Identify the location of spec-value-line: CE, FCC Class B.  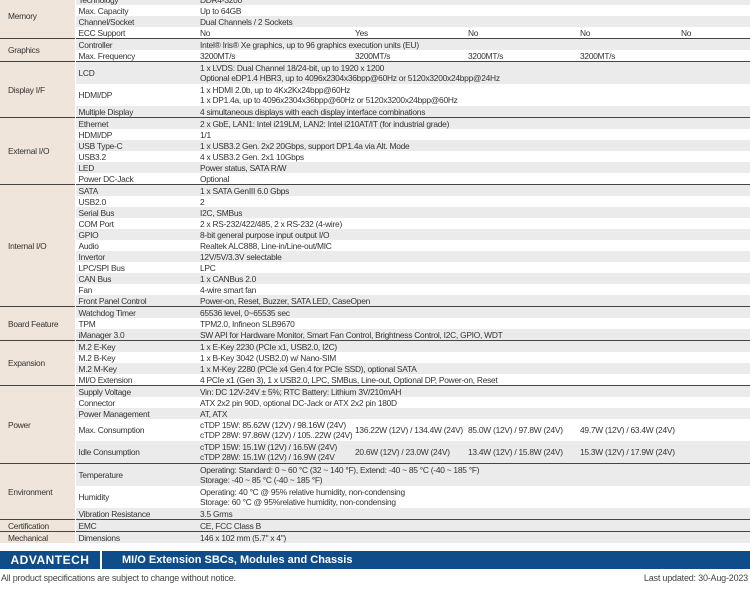
(230, 525).